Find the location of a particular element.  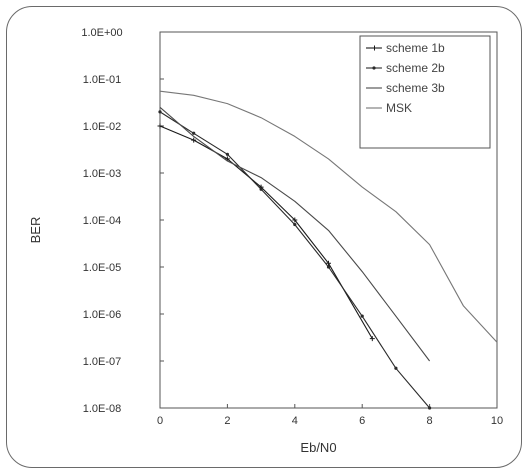

x-tick-label: 6 is located at coordinates (362, 421).